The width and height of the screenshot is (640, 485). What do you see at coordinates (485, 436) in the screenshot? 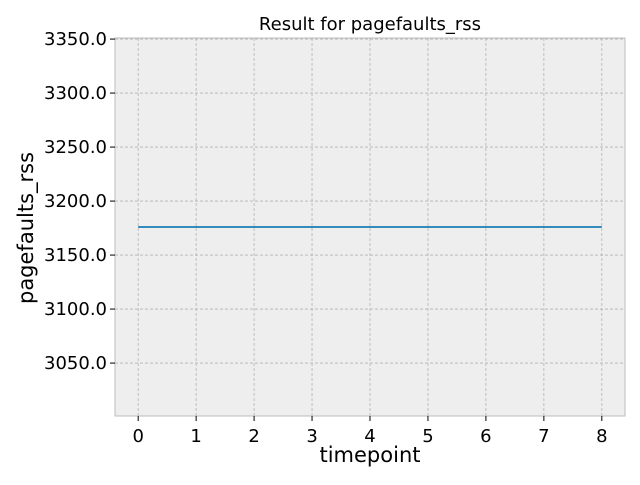
I see `x-tick-label: 6` at bounding box center [485, 436].